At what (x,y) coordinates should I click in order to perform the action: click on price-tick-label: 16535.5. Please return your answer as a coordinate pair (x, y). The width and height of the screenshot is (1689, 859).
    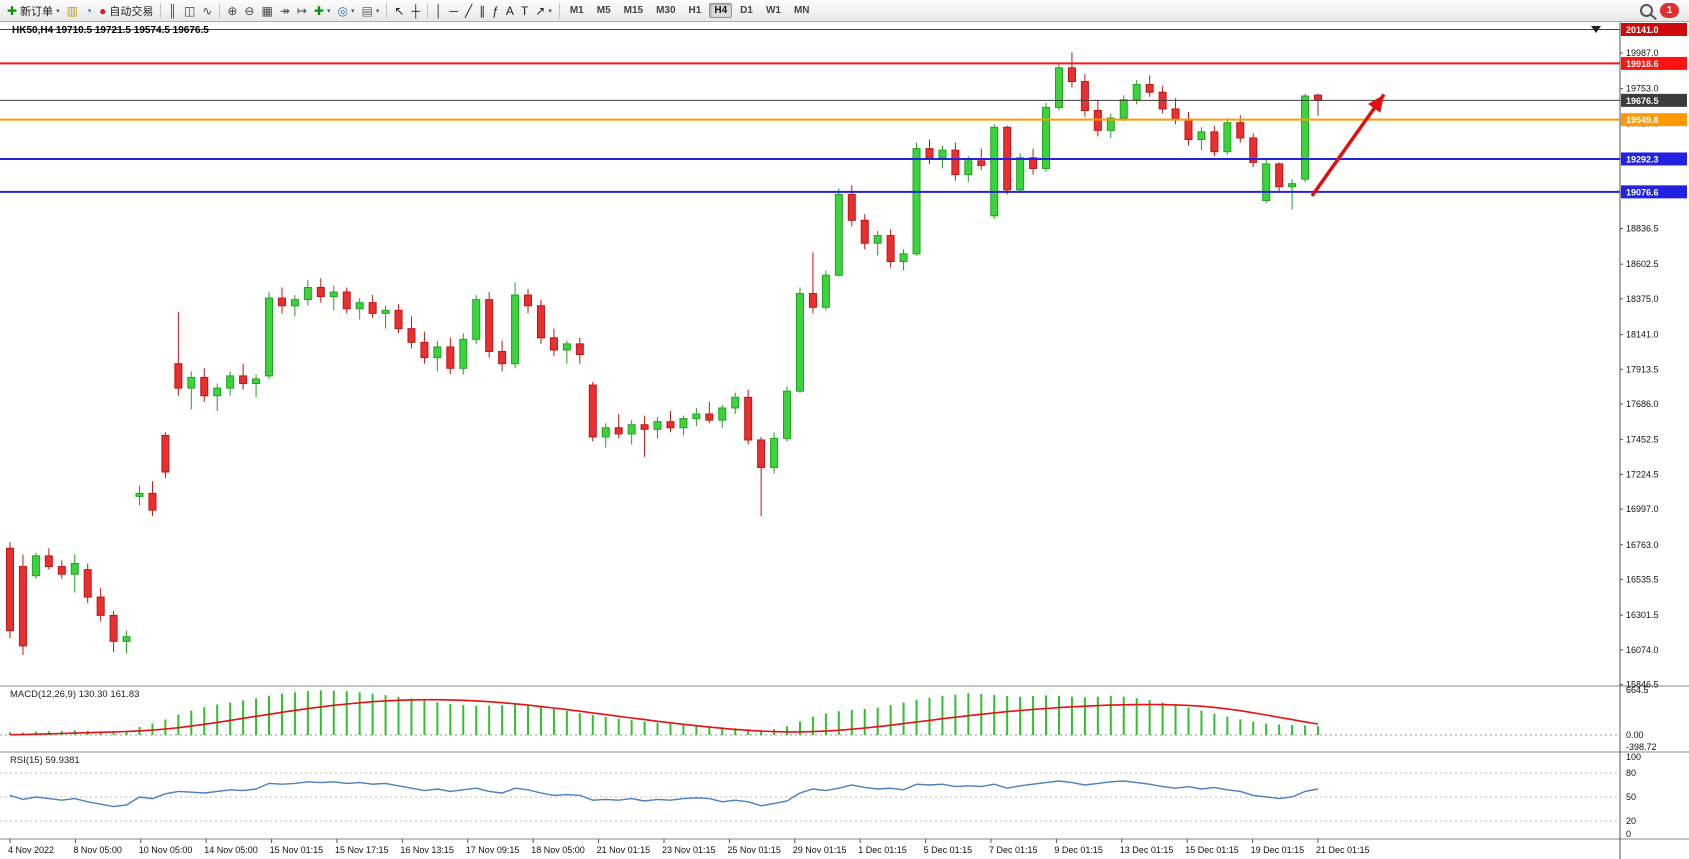
    Looking at the image, I should click on (1642, 579).